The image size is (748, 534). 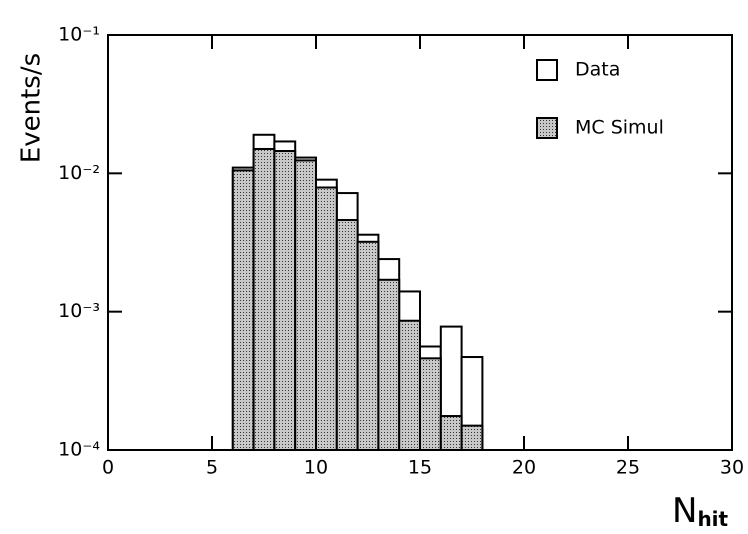 I want to click on legend-label: Data, so click(x=597, y=70).